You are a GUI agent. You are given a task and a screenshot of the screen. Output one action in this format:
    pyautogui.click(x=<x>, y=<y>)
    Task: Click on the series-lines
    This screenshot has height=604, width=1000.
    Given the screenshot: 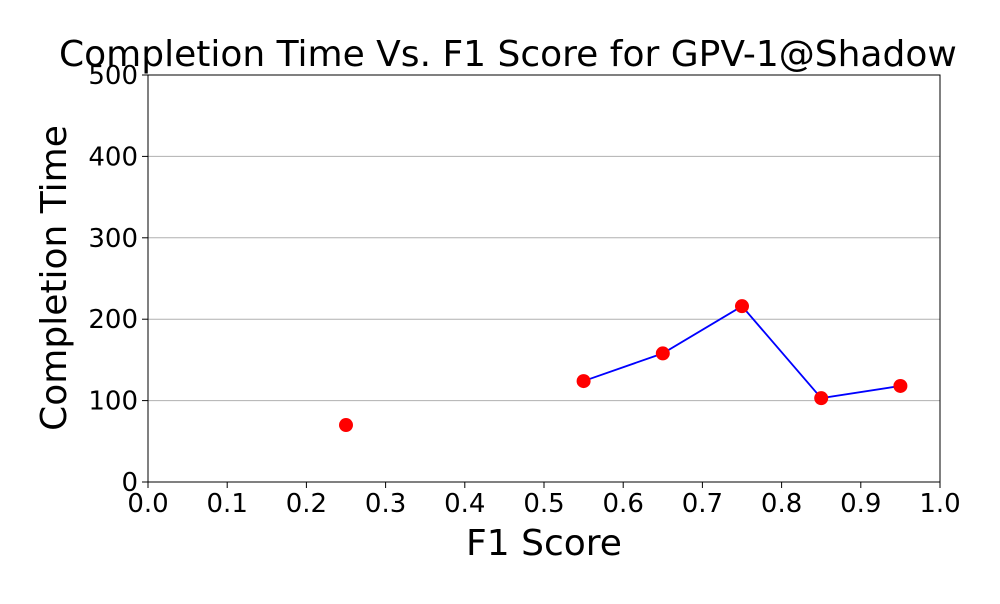 What is the action you would take?
    pyautogui.click(x=742, y=352)
    